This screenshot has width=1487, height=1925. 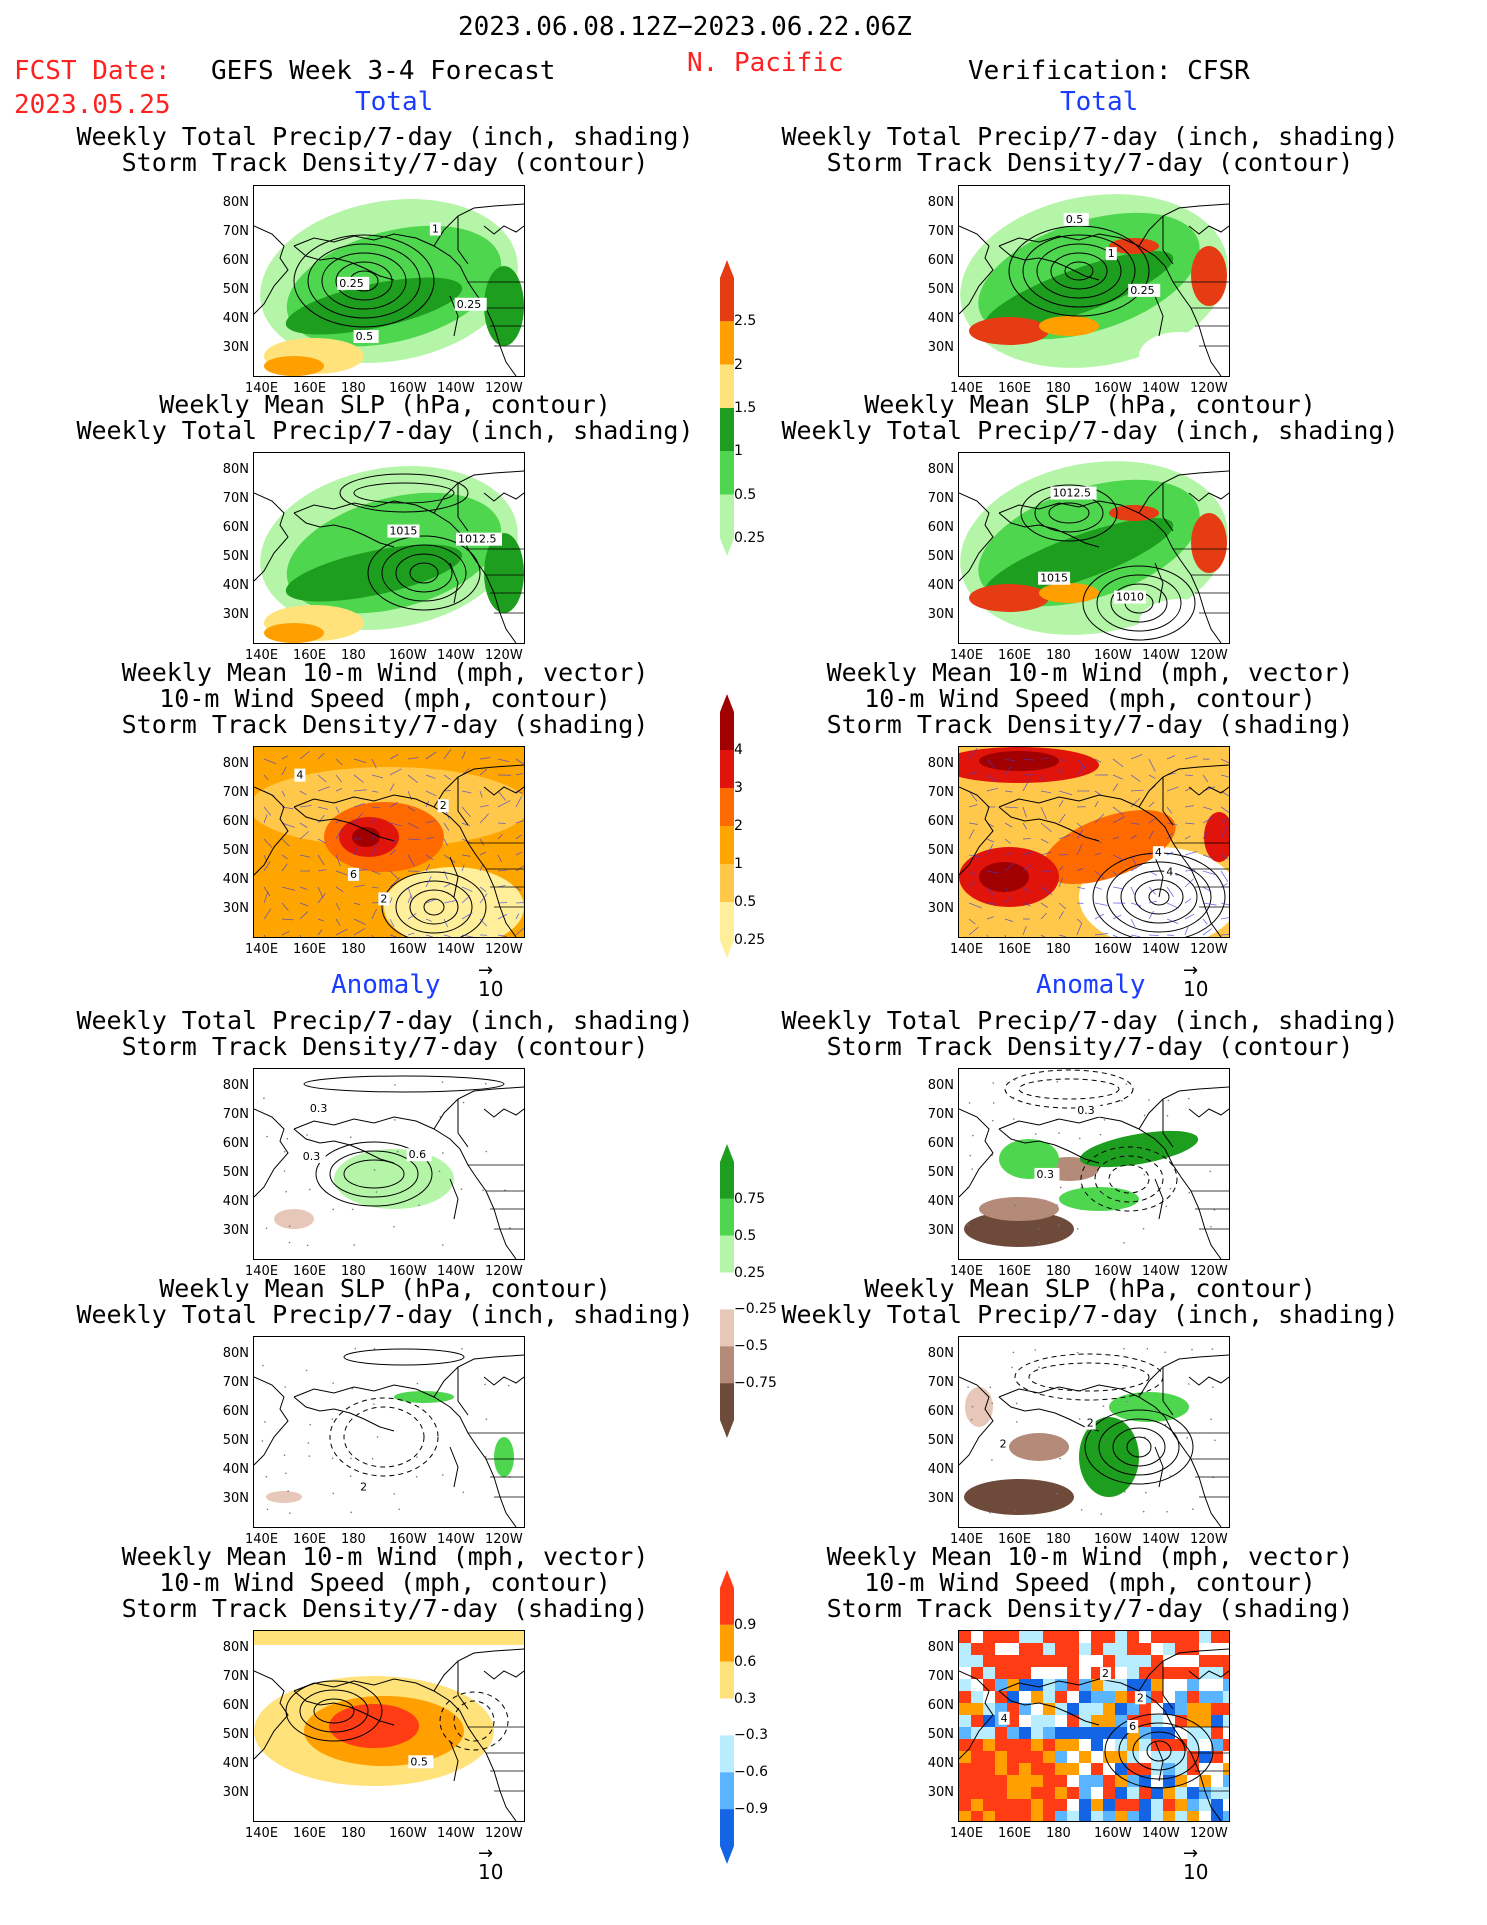 What do you see at coordinates (751, 1809) in the screenshot?
I see `colorbar-label-astorm-5: −0.9` at bounding box center [751, 1809].